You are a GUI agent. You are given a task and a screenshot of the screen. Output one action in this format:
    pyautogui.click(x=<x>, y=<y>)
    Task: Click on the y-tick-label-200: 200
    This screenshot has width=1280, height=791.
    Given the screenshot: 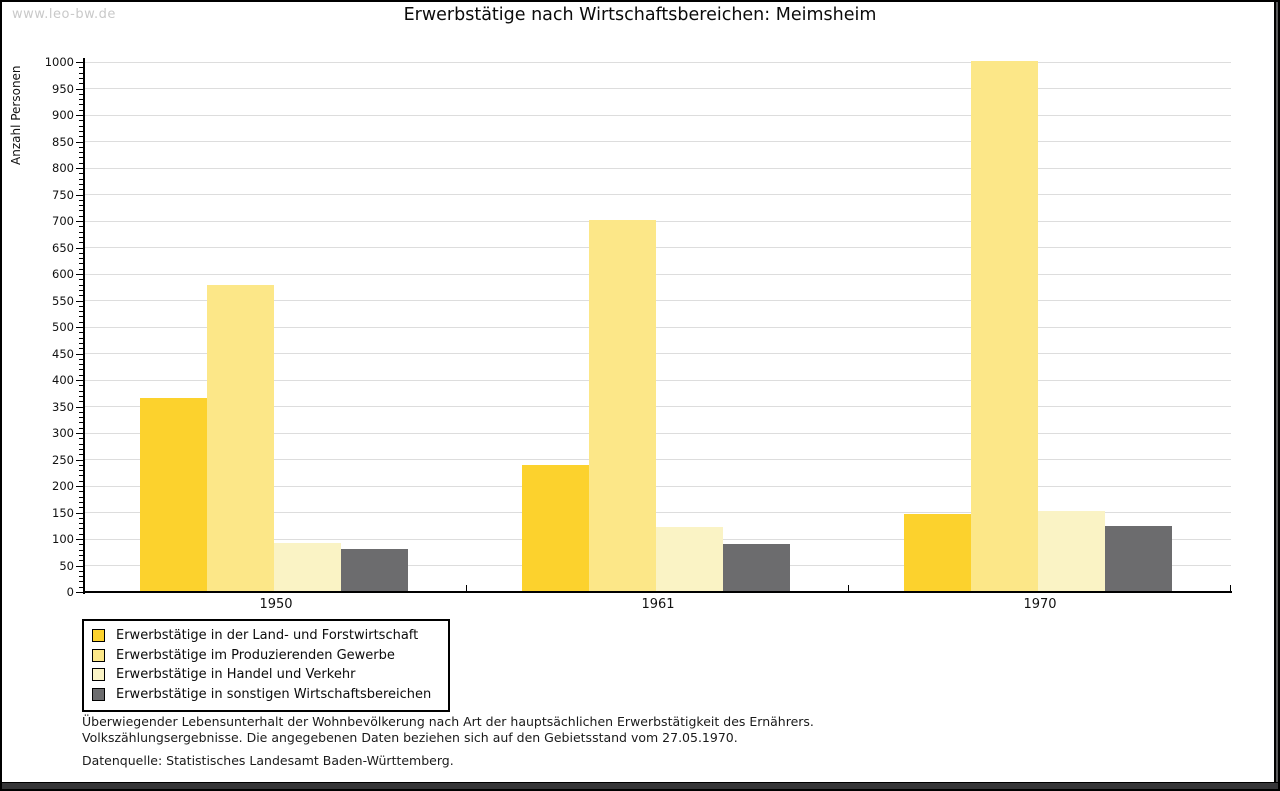 What is the action you would take?
    pyautogui.click(x=63, y=486)
    